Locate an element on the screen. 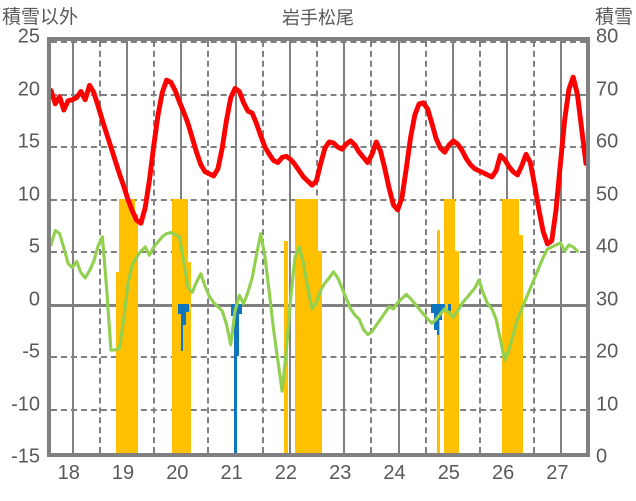 This screenshot has height=501, width=636. x-axis-tick: 22 is located at coordinates (286, 473).